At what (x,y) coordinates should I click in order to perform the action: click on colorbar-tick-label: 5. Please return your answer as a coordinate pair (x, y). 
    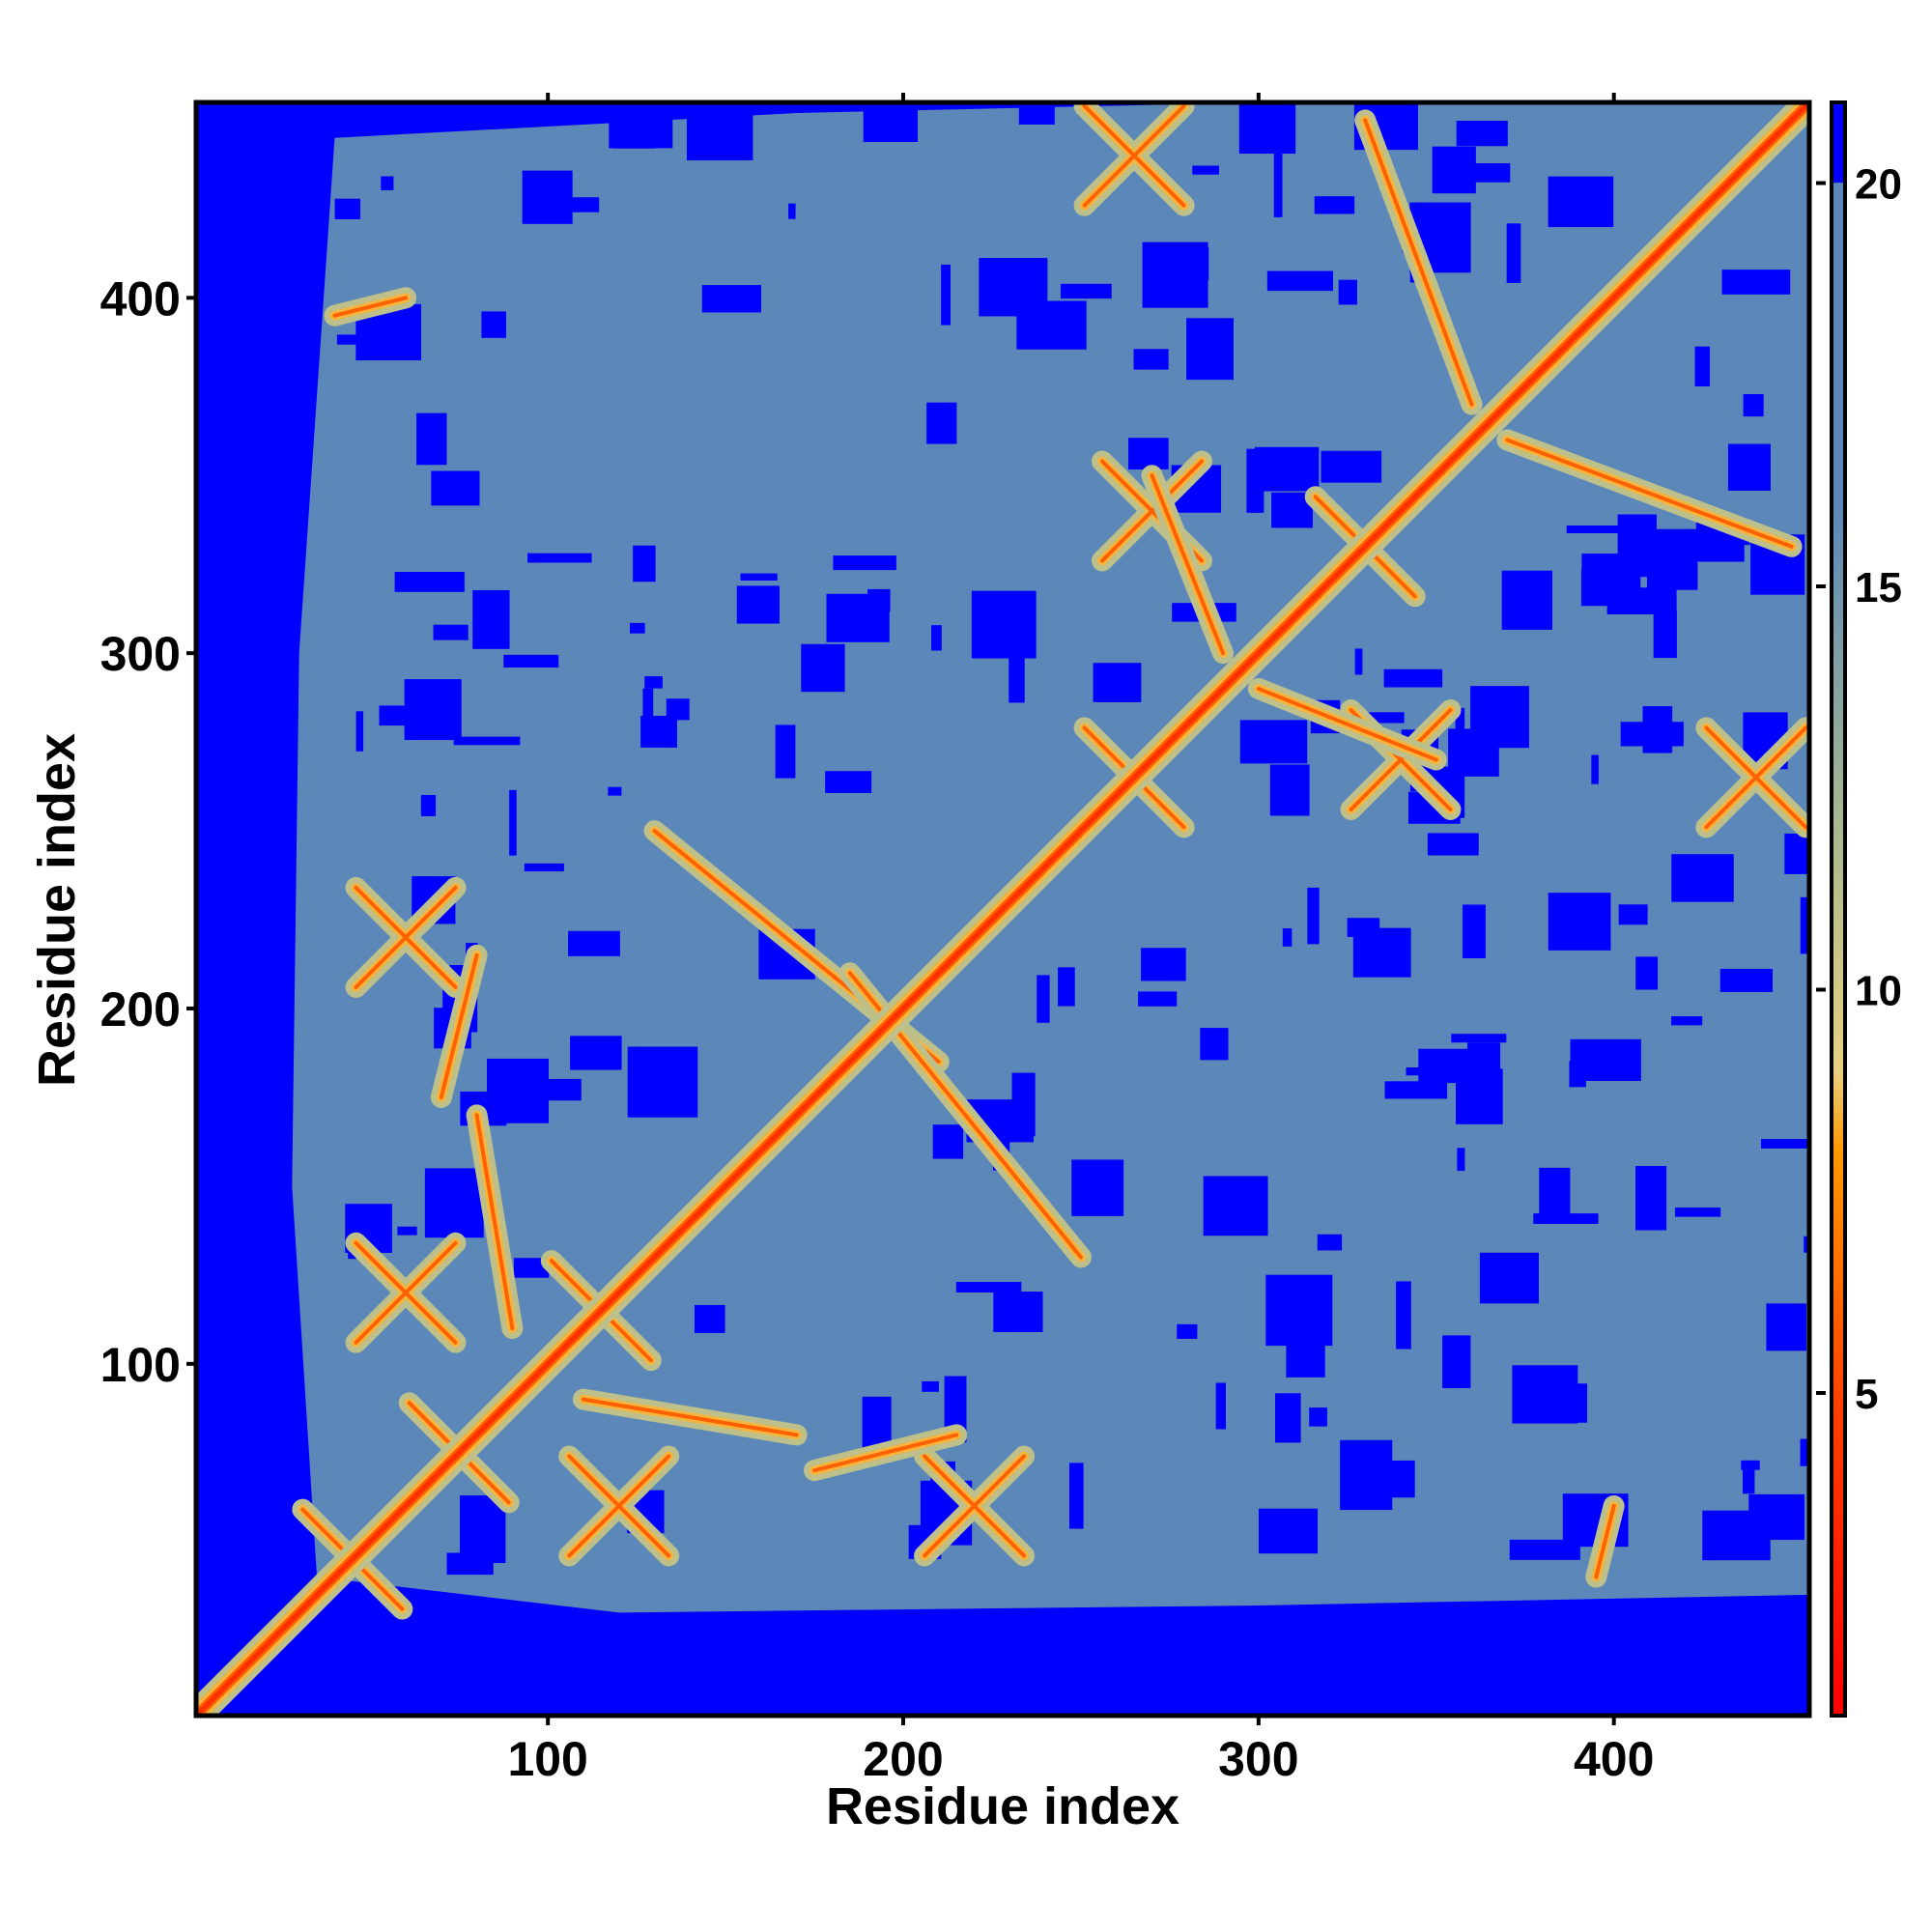
    Looking at the image, I should click on (1866, 1394).